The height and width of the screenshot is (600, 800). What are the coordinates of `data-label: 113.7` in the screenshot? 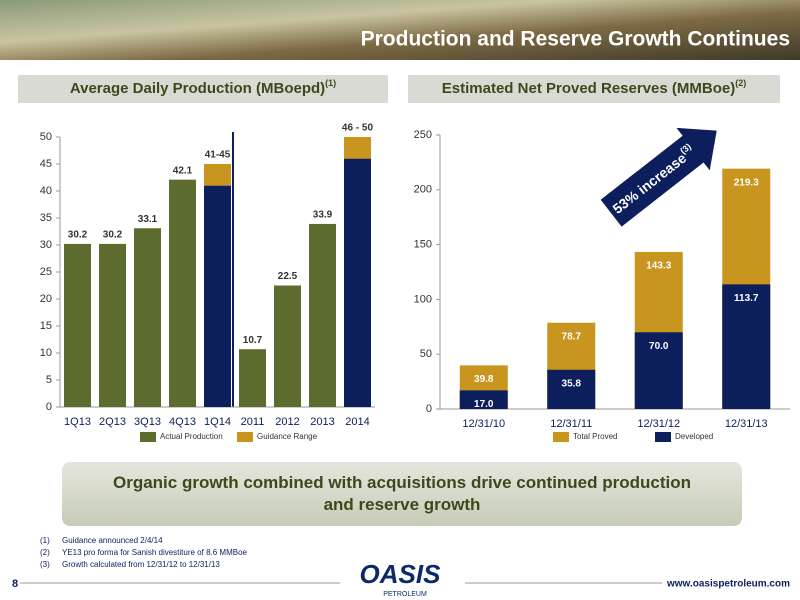 It's located at (746, 298).